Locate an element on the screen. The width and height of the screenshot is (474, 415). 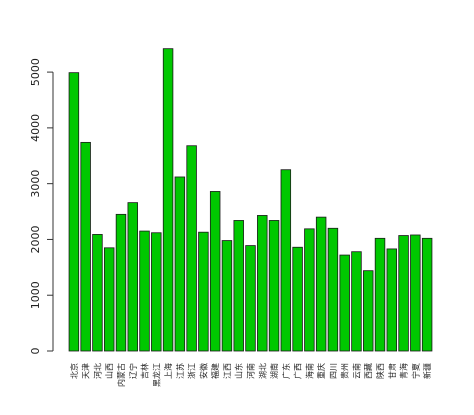
x-tick-label: 重庆 is located at coordinates (321, 371).